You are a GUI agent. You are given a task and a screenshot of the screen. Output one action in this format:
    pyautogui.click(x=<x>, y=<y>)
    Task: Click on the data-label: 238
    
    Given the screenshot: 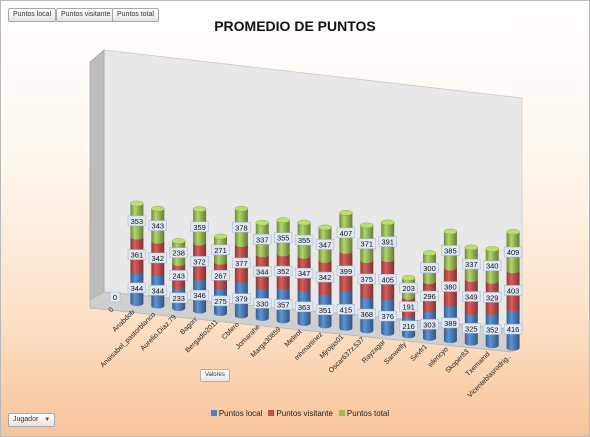 What is the action you would take?
    pyautogui.click(x=178, y=253)
    